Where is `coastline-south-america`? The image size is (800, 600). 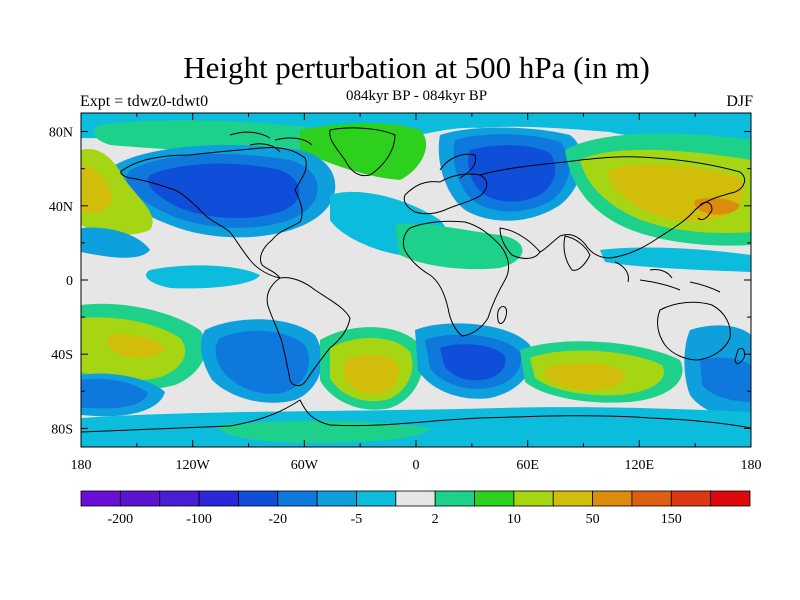 coastline-south-america is located at coordinates (308, 332).